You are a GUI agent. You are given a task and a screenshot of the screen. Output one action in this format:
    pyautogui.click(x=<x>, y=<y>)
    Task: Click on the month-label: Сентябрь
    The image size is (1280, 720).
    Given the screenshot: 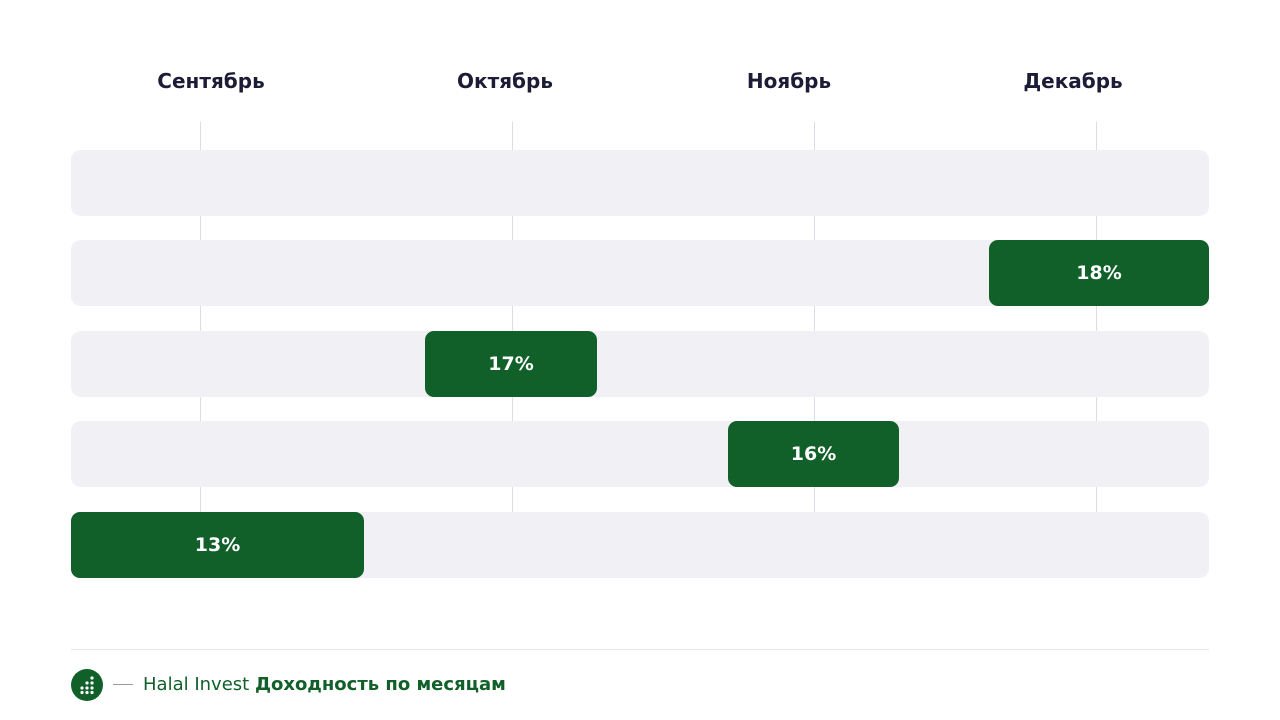 What is the action you would take?
    pyautogui.click(x=211, y=81)
    